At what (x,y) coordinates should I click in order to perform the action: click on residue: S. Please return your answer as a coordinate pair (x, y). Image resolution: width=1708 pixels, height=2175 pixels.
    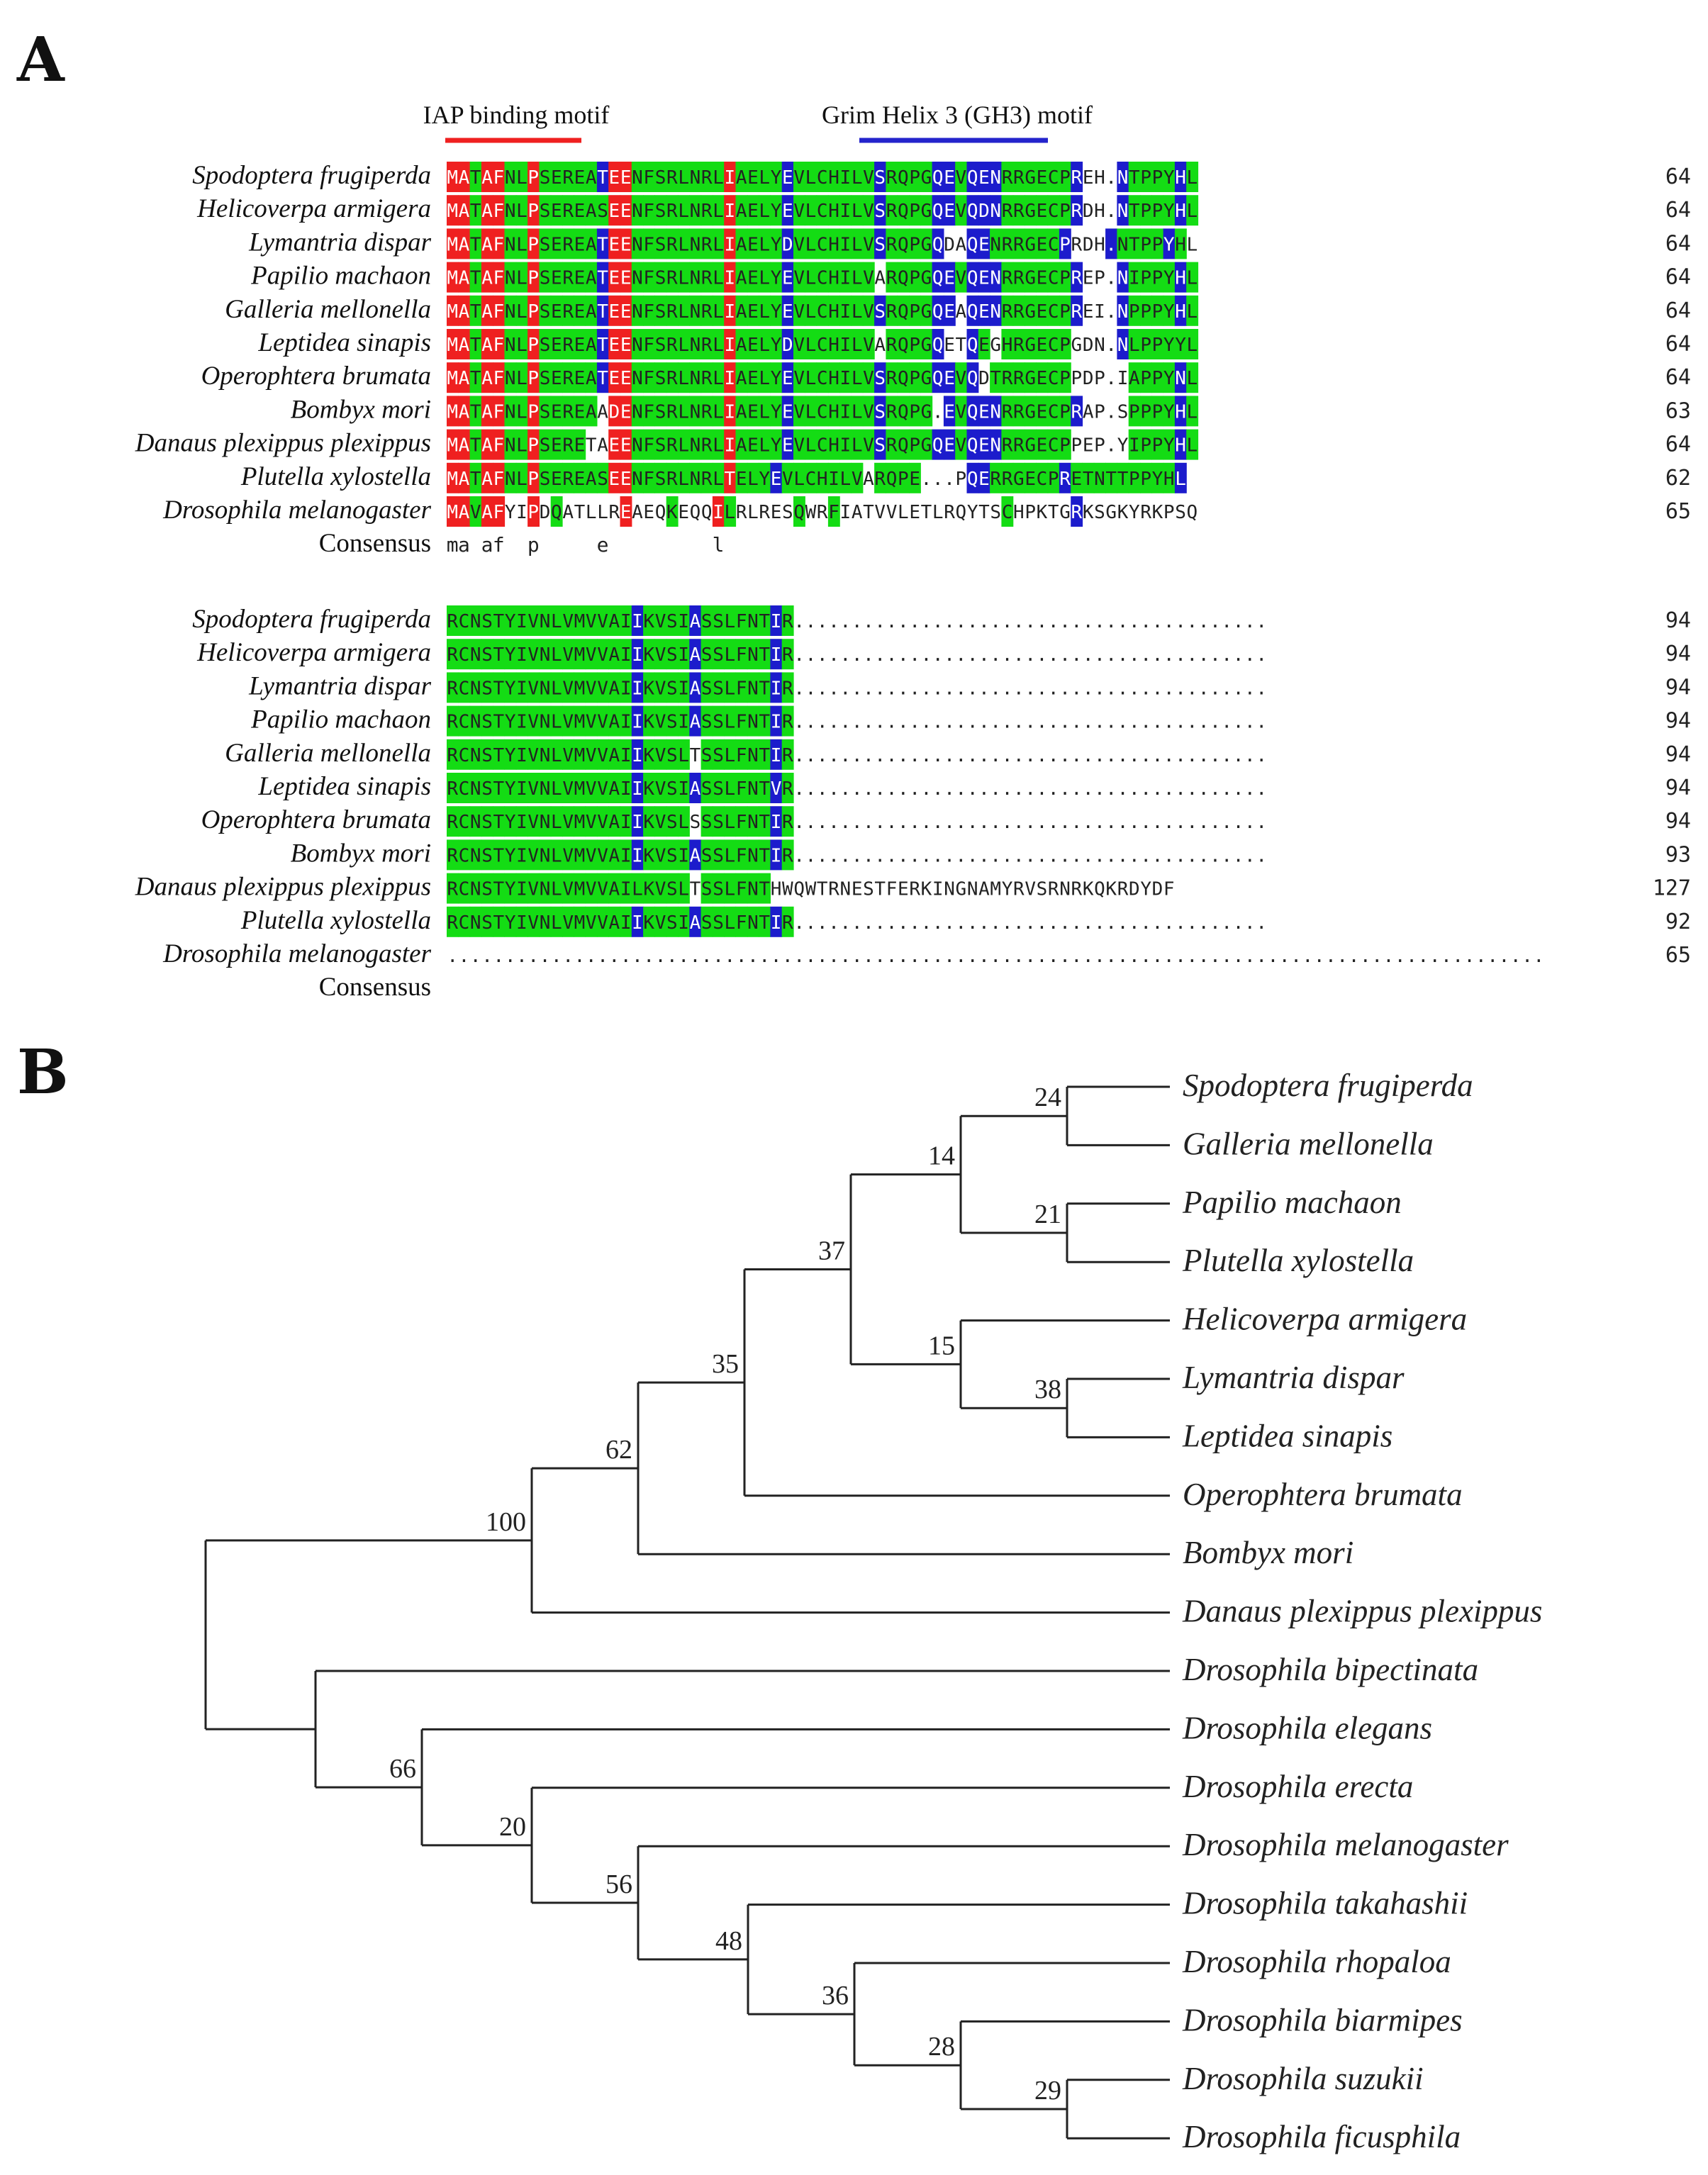
    Looking at the image, I should click on (880, 211).